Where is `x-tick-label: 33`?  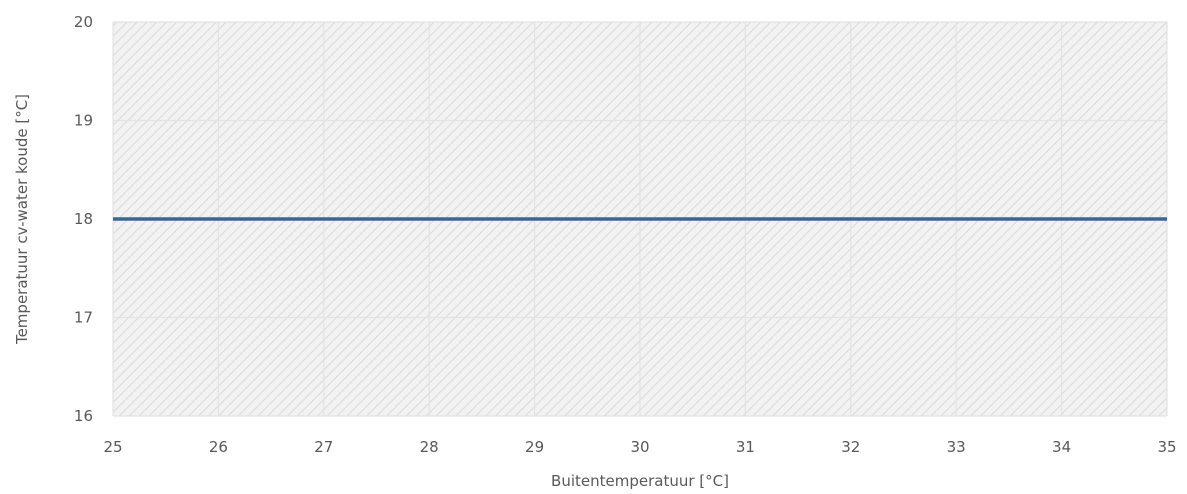 x-tick-label: 33 is located at coordinates (956, 447).